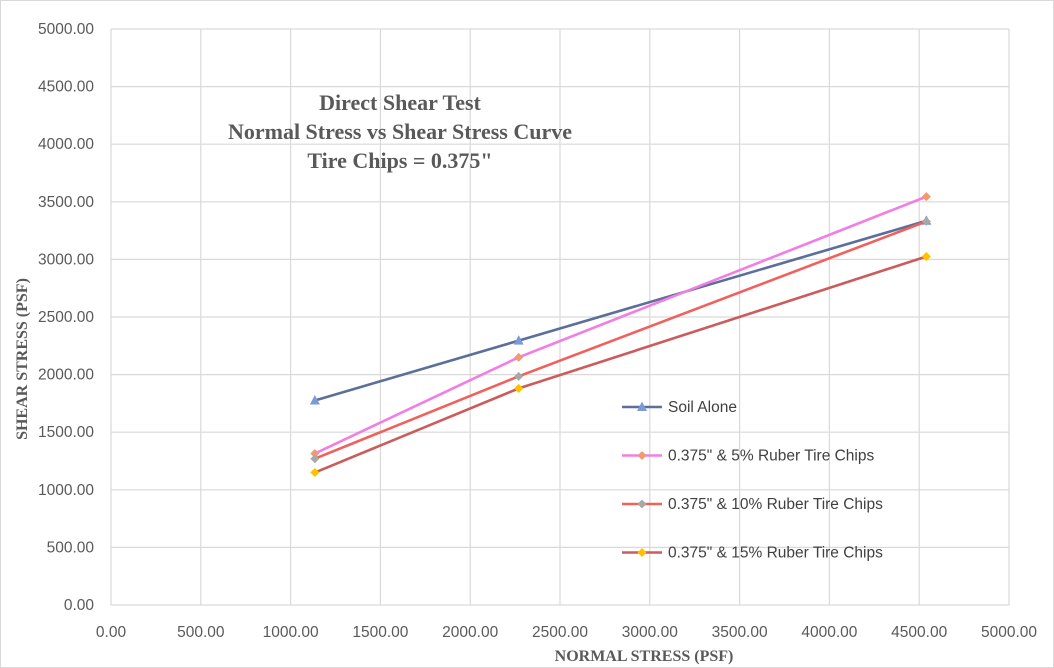  What do you see at coordinates (771, 456) in the screenshot?
I see `legend-label: 0.375" & 5% Ruber Tire Chips` at bounding box center [771, 456].